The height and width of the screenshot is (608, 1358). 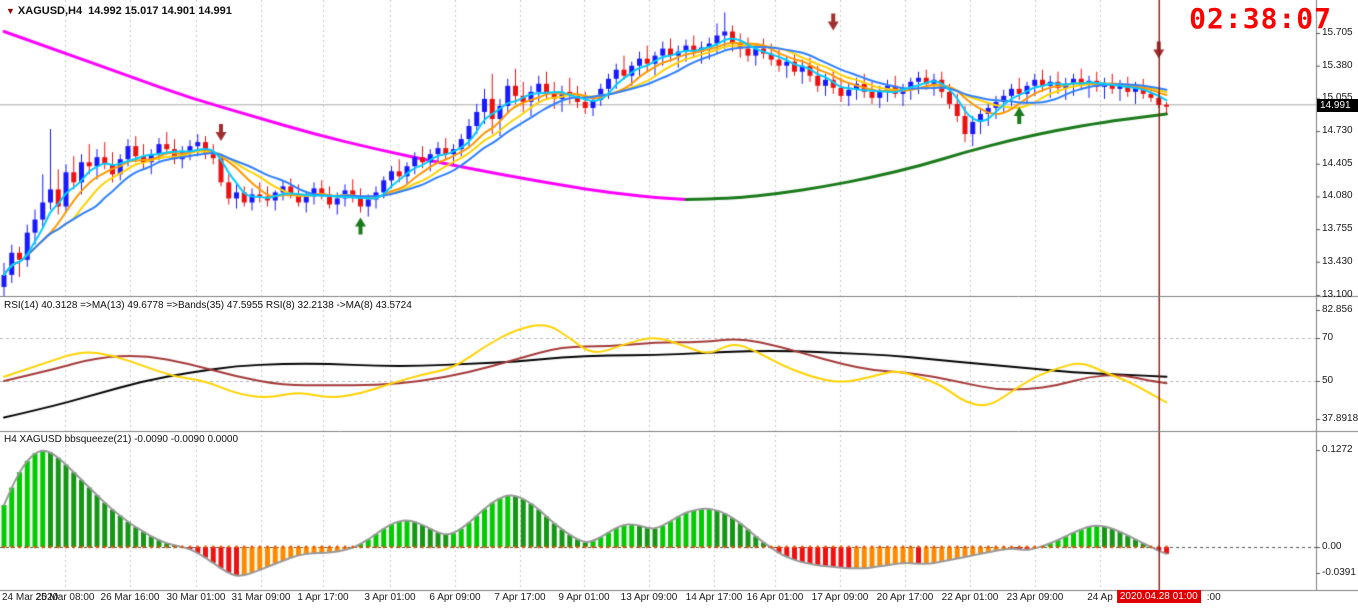 What do you see at coordinates (1337, 196) in the screenshot?
I see `price-axis-label: 14.080` at bounding box center [1337, 196].